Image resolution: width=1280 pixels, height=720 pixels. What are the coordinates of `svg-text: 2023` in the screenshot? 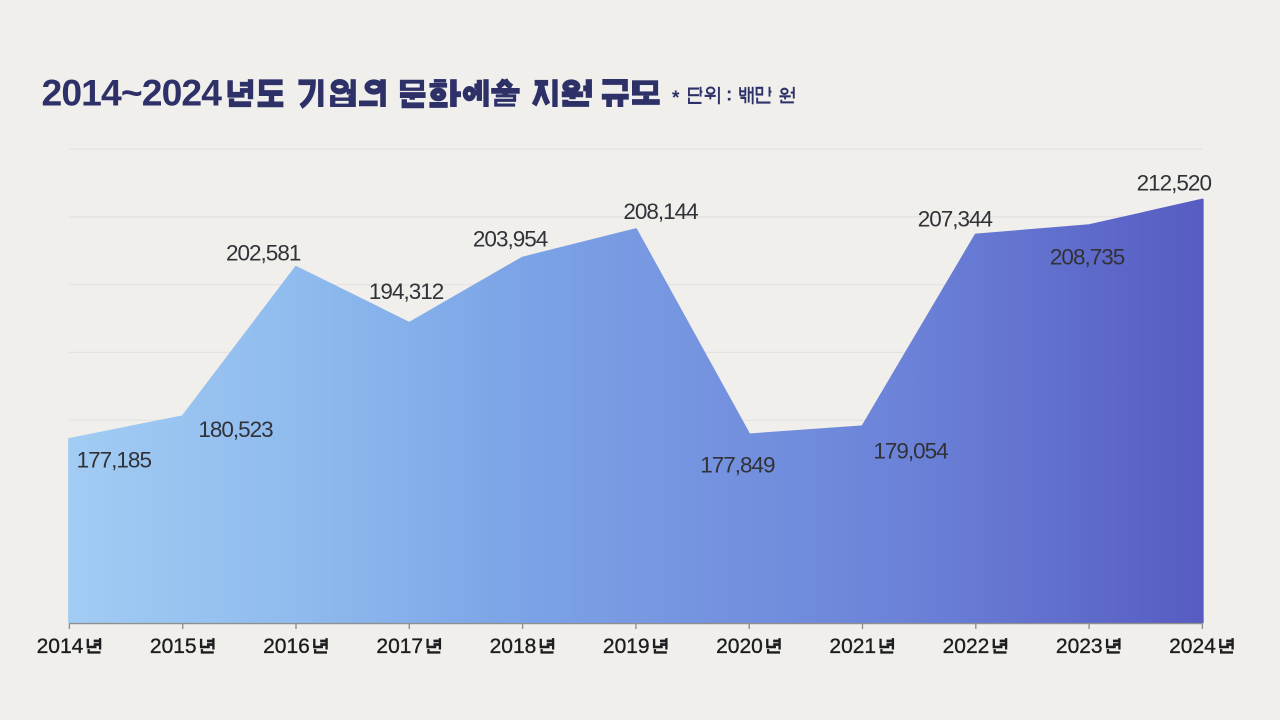 It's located at (1079, 646).